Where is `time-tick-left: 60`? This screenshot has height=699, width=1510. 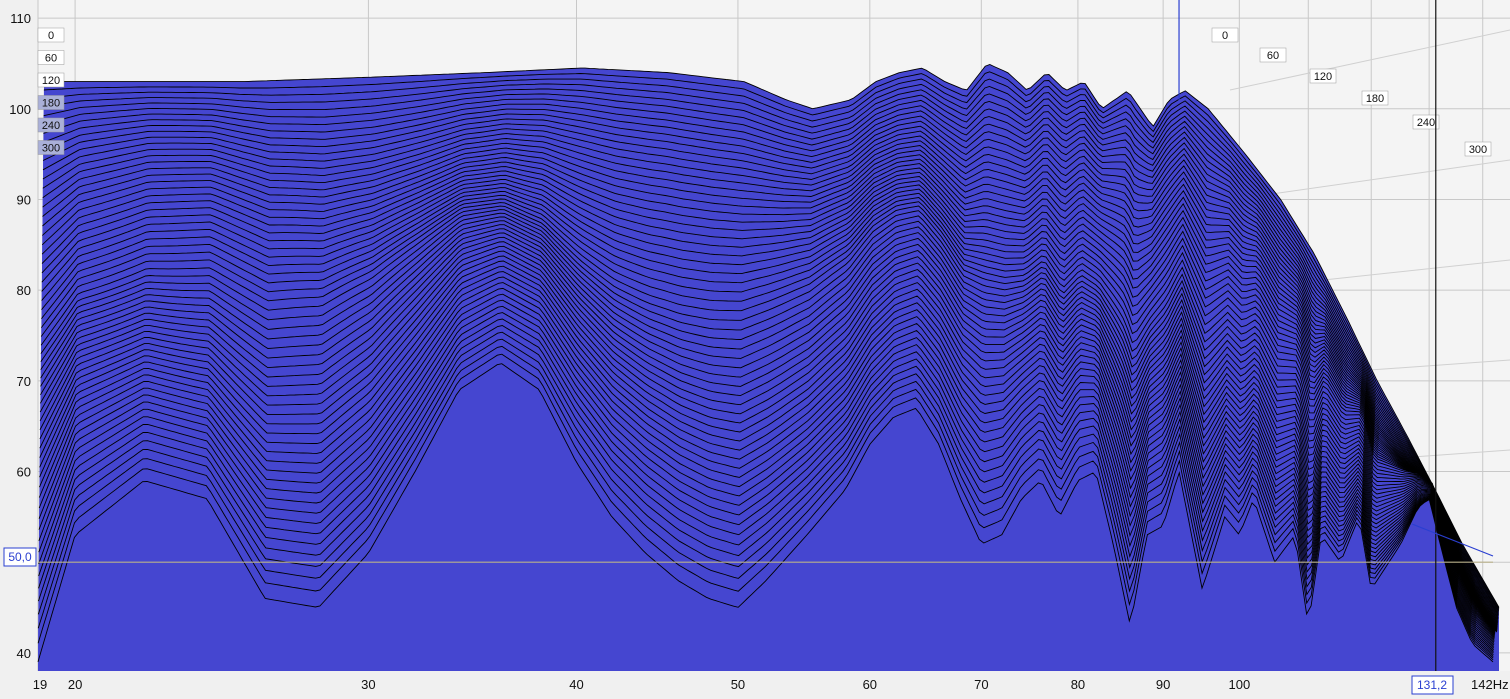
time-tick-left: 60 is located at coordinates (51, 57).